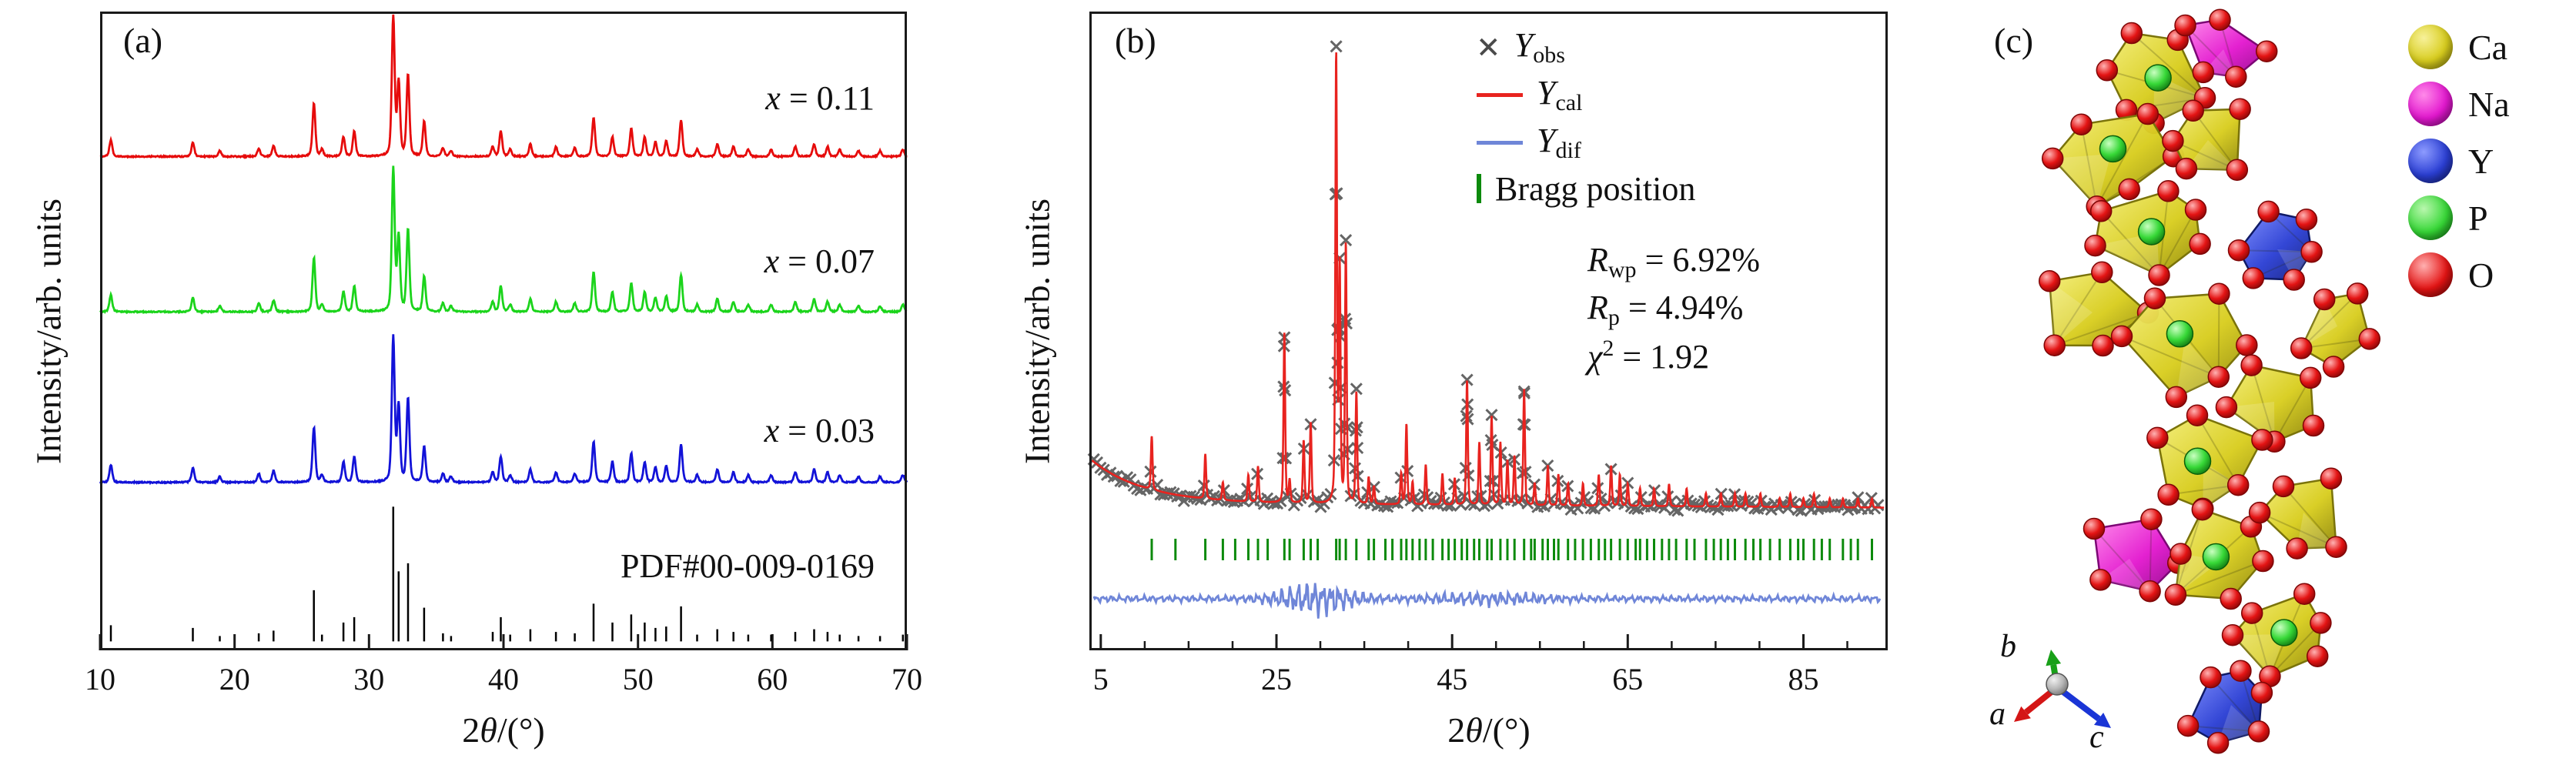 The image size is (2576, 765). What do you see at coordinates (1699, 260) in the screenshot?
I see `stat-value: = 6.92%` at bounding box center [1699, 260].